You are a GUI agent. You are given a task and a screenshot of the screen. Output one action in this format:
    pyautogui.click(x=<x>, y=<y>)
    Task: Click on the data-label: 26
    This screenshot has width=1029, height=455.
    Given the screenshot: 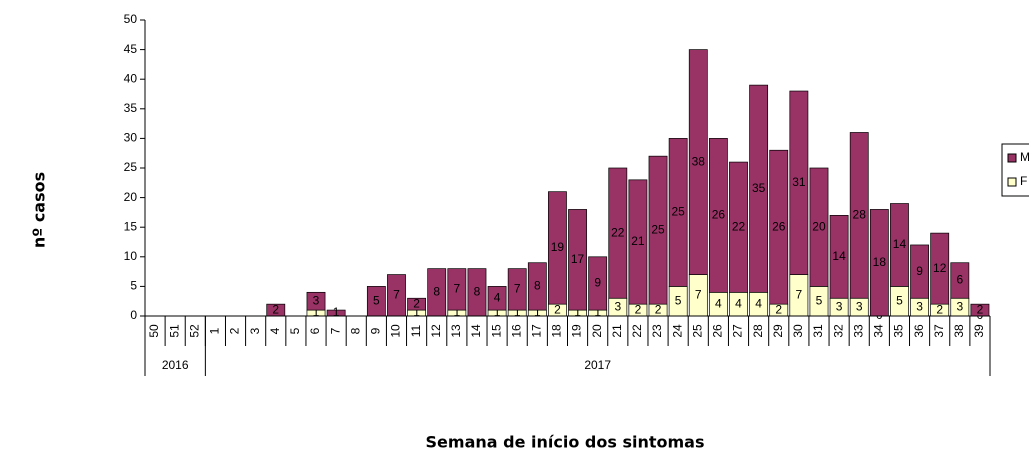 What is the action you would take?
    pyautogui.click(x=719, y=215)
    